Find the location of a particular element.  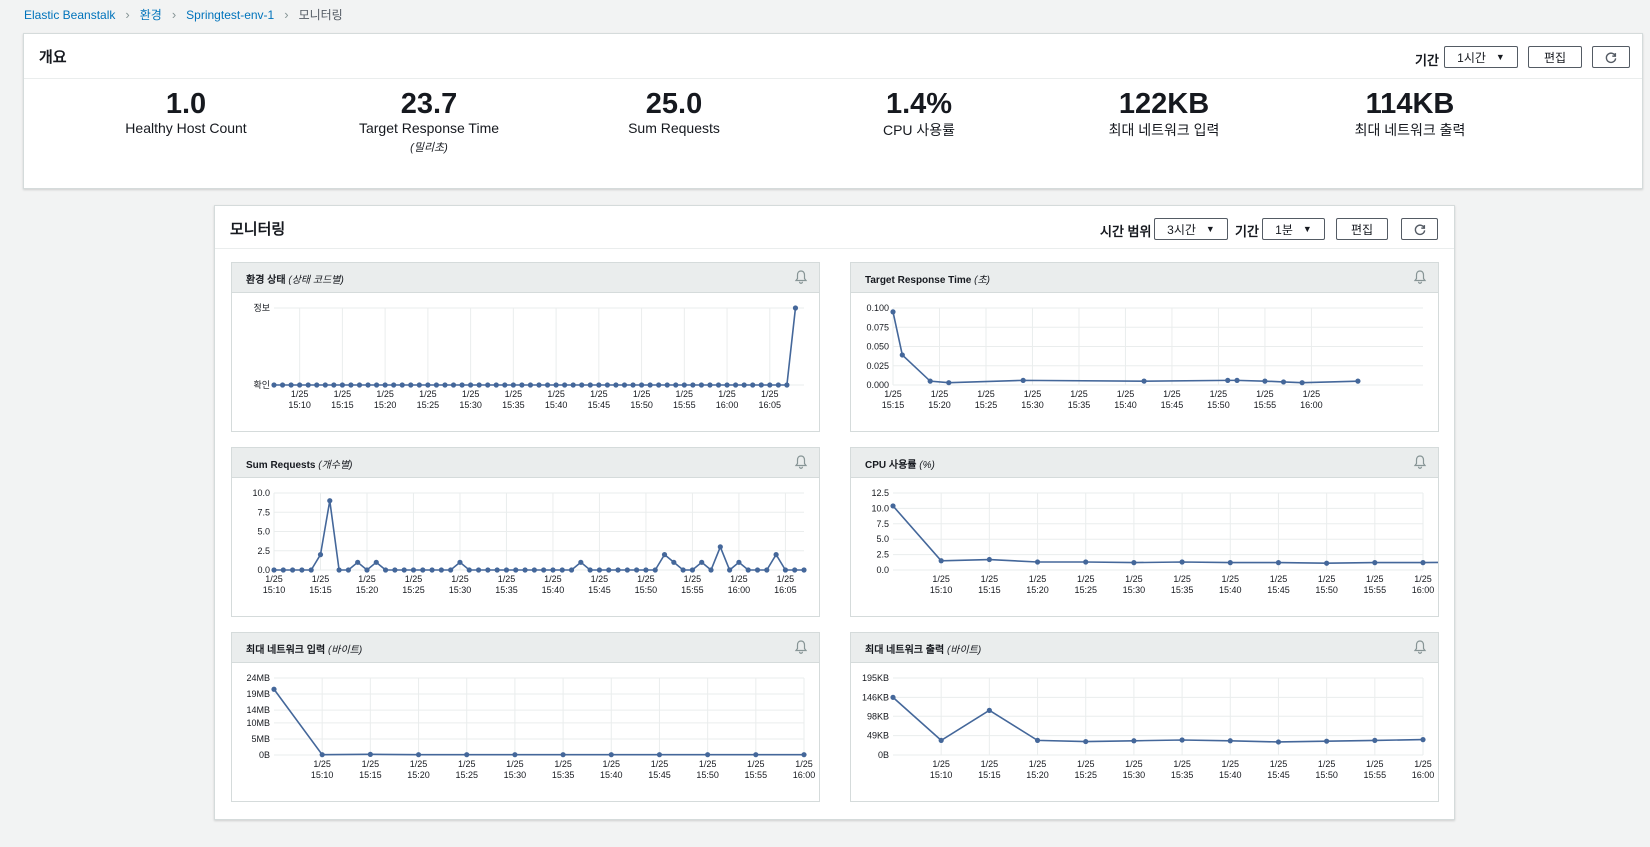

chart-title-text: CPU 사용률 is located at coordinates (891, 465).